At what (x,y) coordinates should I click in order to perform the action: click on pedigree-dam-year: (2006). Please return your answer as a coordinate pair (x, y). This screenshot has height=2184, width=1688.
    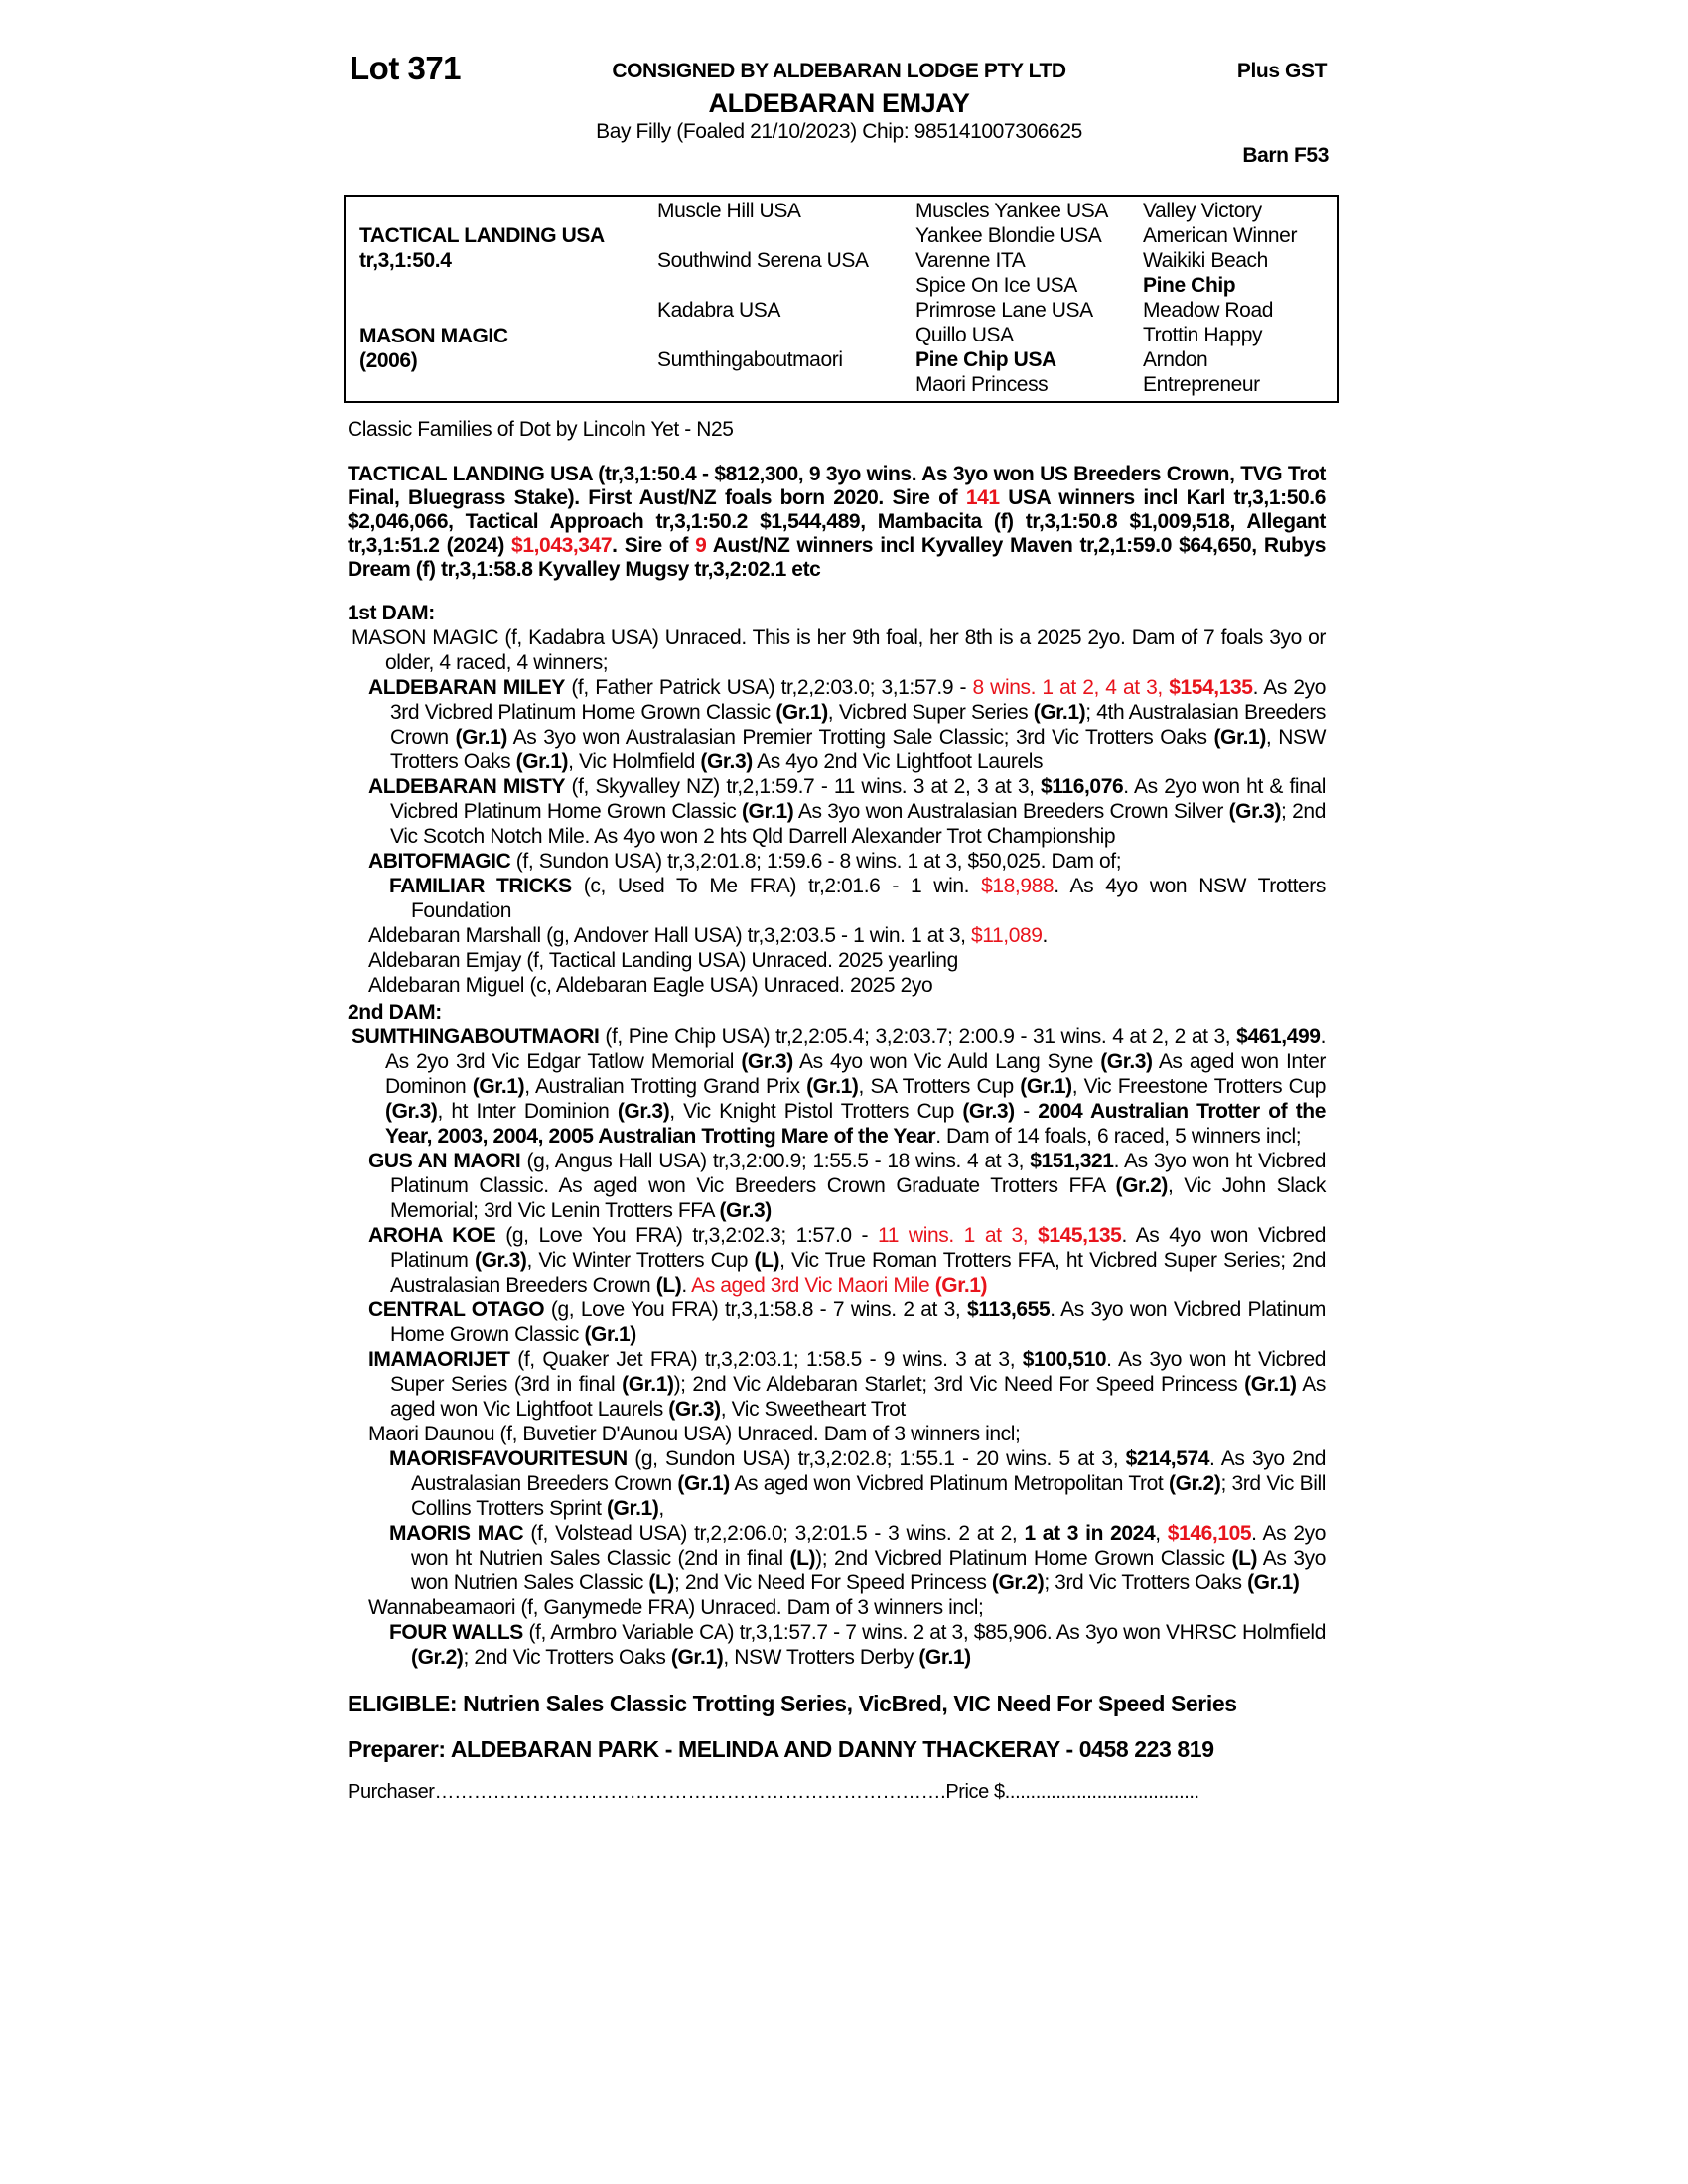
    Looking at the image, I should click on (388, 360).